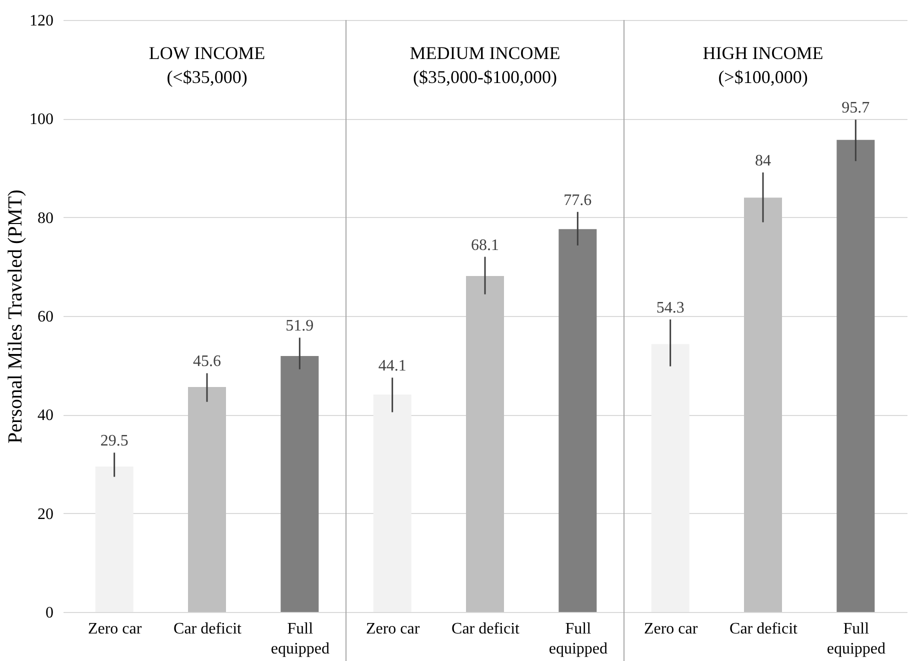 The image size is (912, 661). I want to click on y-tick-label: 40, so click(46, 415).